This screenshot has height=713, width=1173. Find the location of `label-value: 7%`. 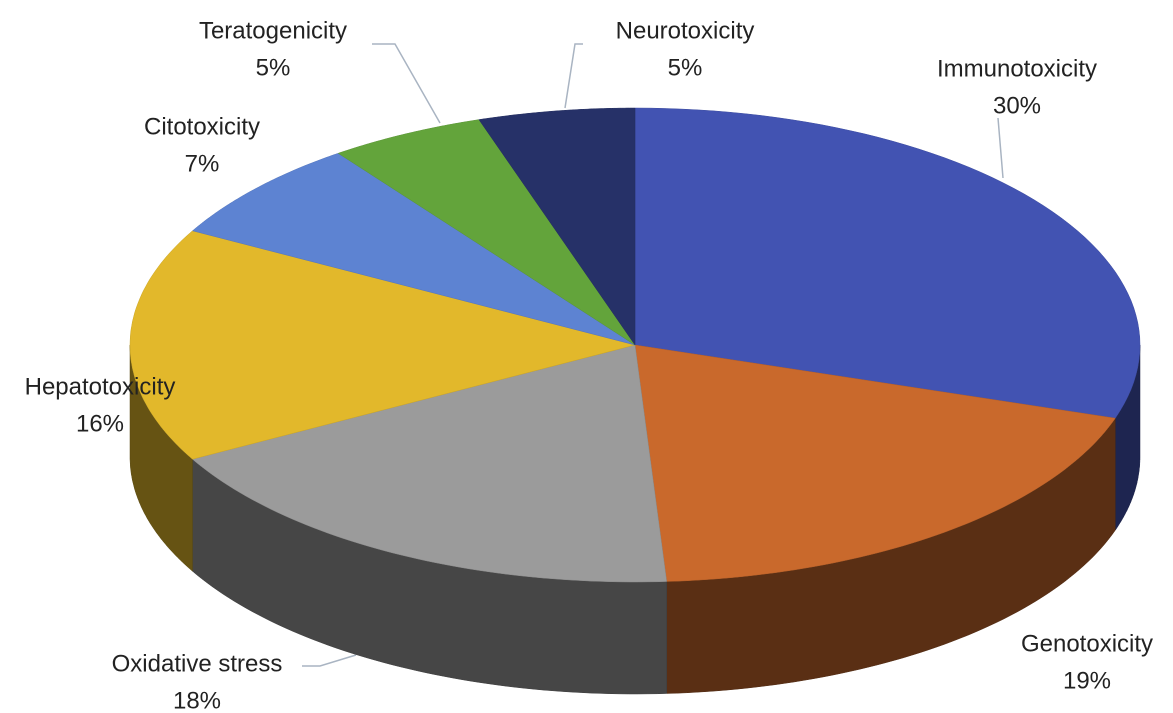

label-value: 7% is located at coordinates (202, 163).